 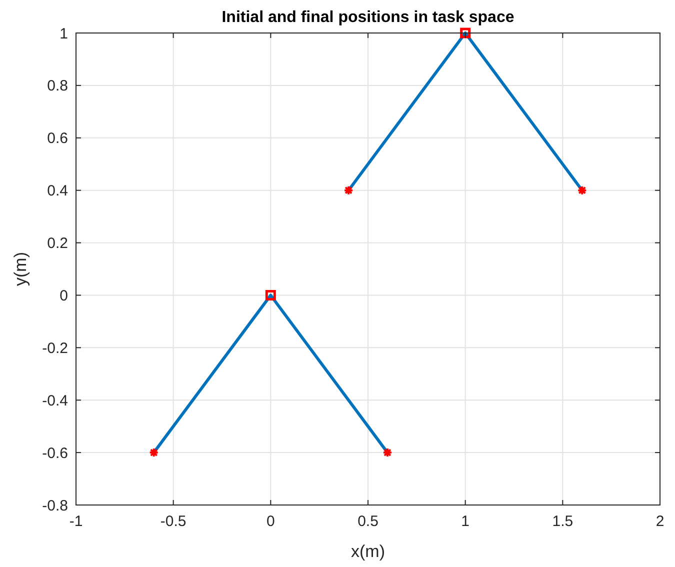 What do you see at coordinates (57, 86) in the screenshot?
I see `y-tick-label: 0.8` at bounding box center [57, 86].